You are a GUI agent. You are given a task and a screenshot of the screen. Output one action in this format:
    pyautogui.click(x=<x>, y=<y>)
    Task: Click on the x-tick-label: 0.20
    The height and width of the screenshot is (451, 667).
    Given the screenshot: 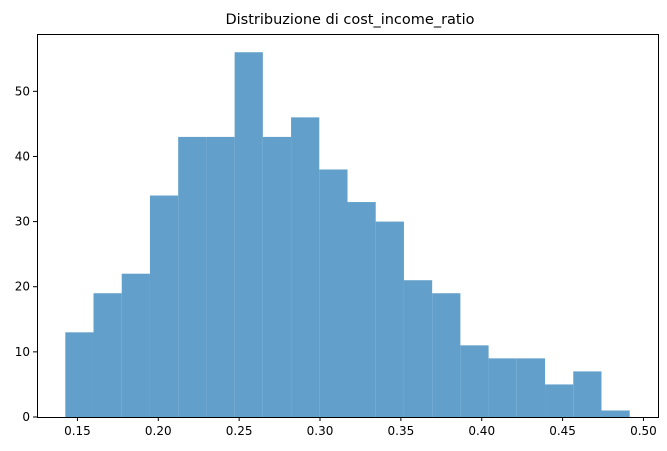 What is the action you would take?
    pyautogui.click(x=158, y=431)
    